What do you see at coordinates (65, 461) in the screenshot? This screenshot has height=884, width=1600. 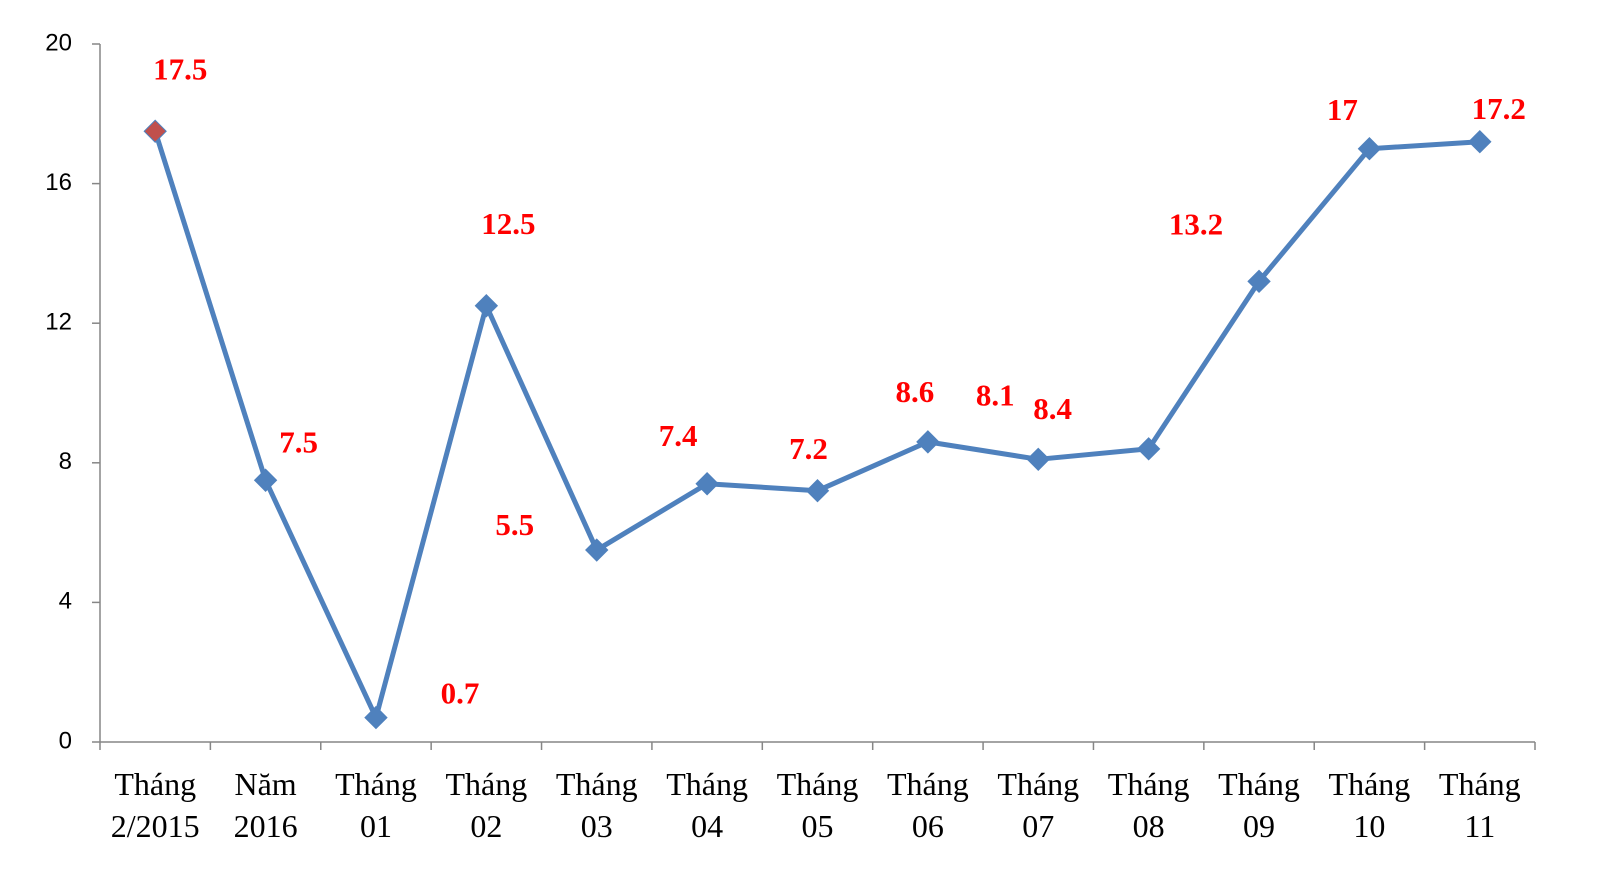 I see `y-tick-label: 8` at bounding box center [65, 461].